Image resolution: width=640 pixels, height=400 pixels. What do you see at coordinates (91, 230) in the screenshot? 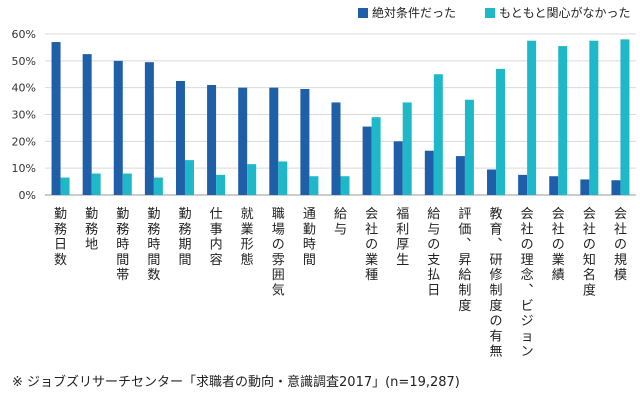
I see `category-label: 勤務地` at bounding box center [91, 230].